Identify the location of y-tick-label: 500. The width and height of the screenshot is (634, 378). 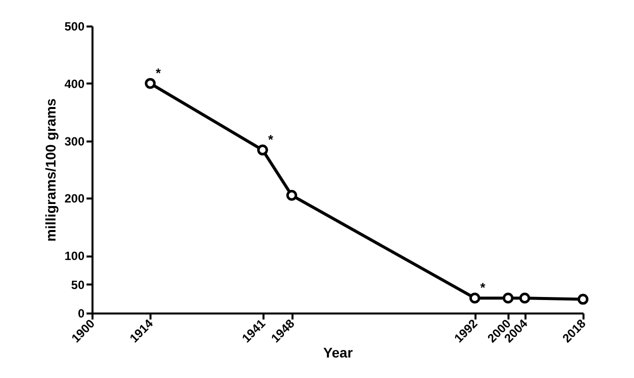
(74, 27).